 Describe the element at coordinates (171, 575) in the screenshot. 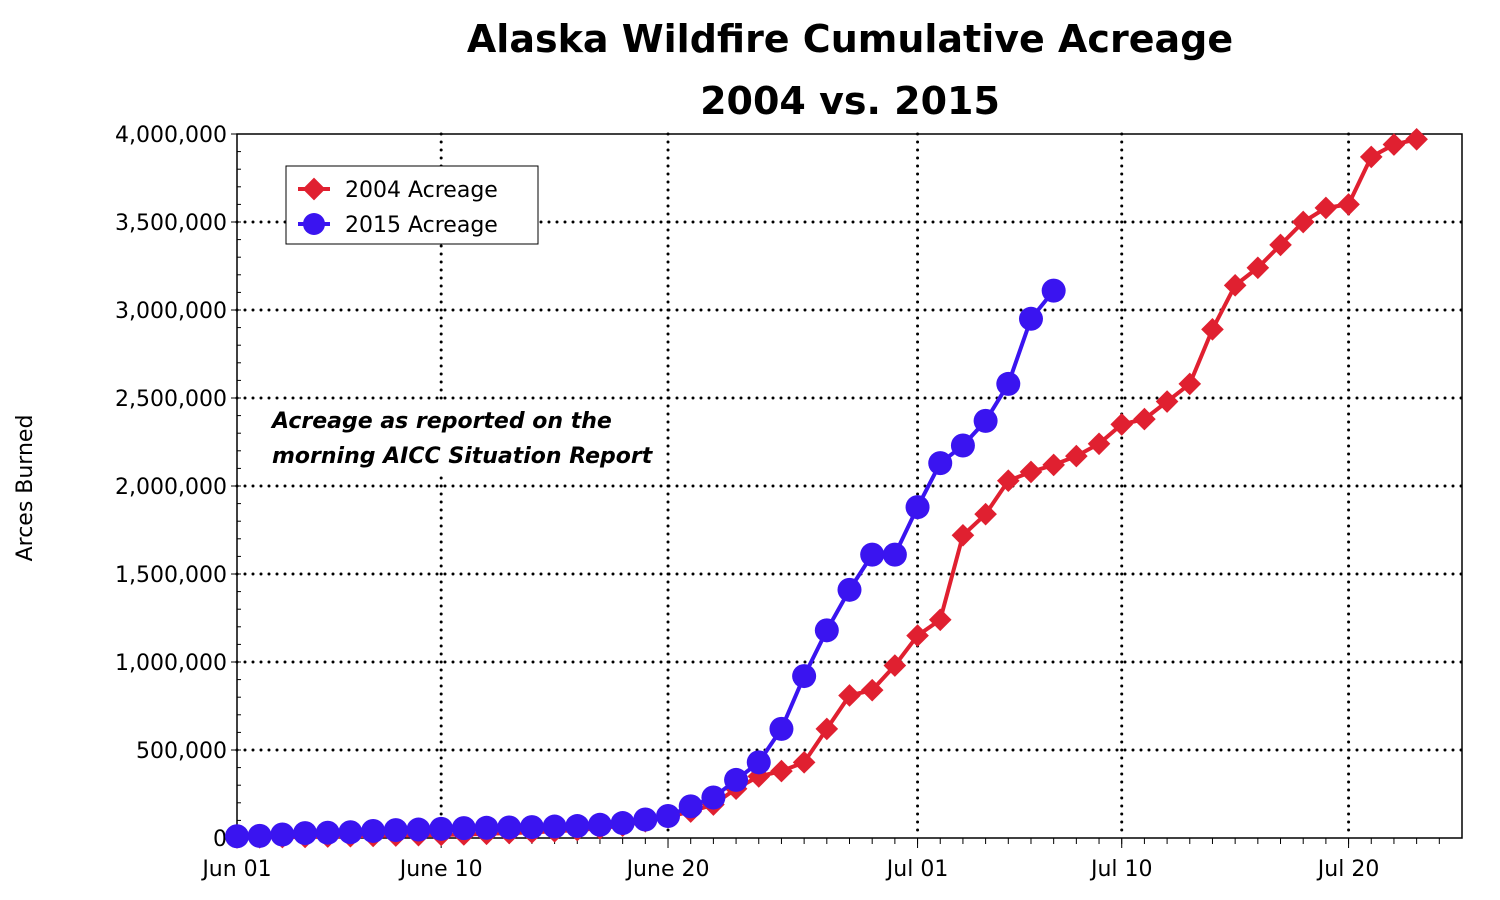

I see `y-tick-label: 1,500,000` at that location.